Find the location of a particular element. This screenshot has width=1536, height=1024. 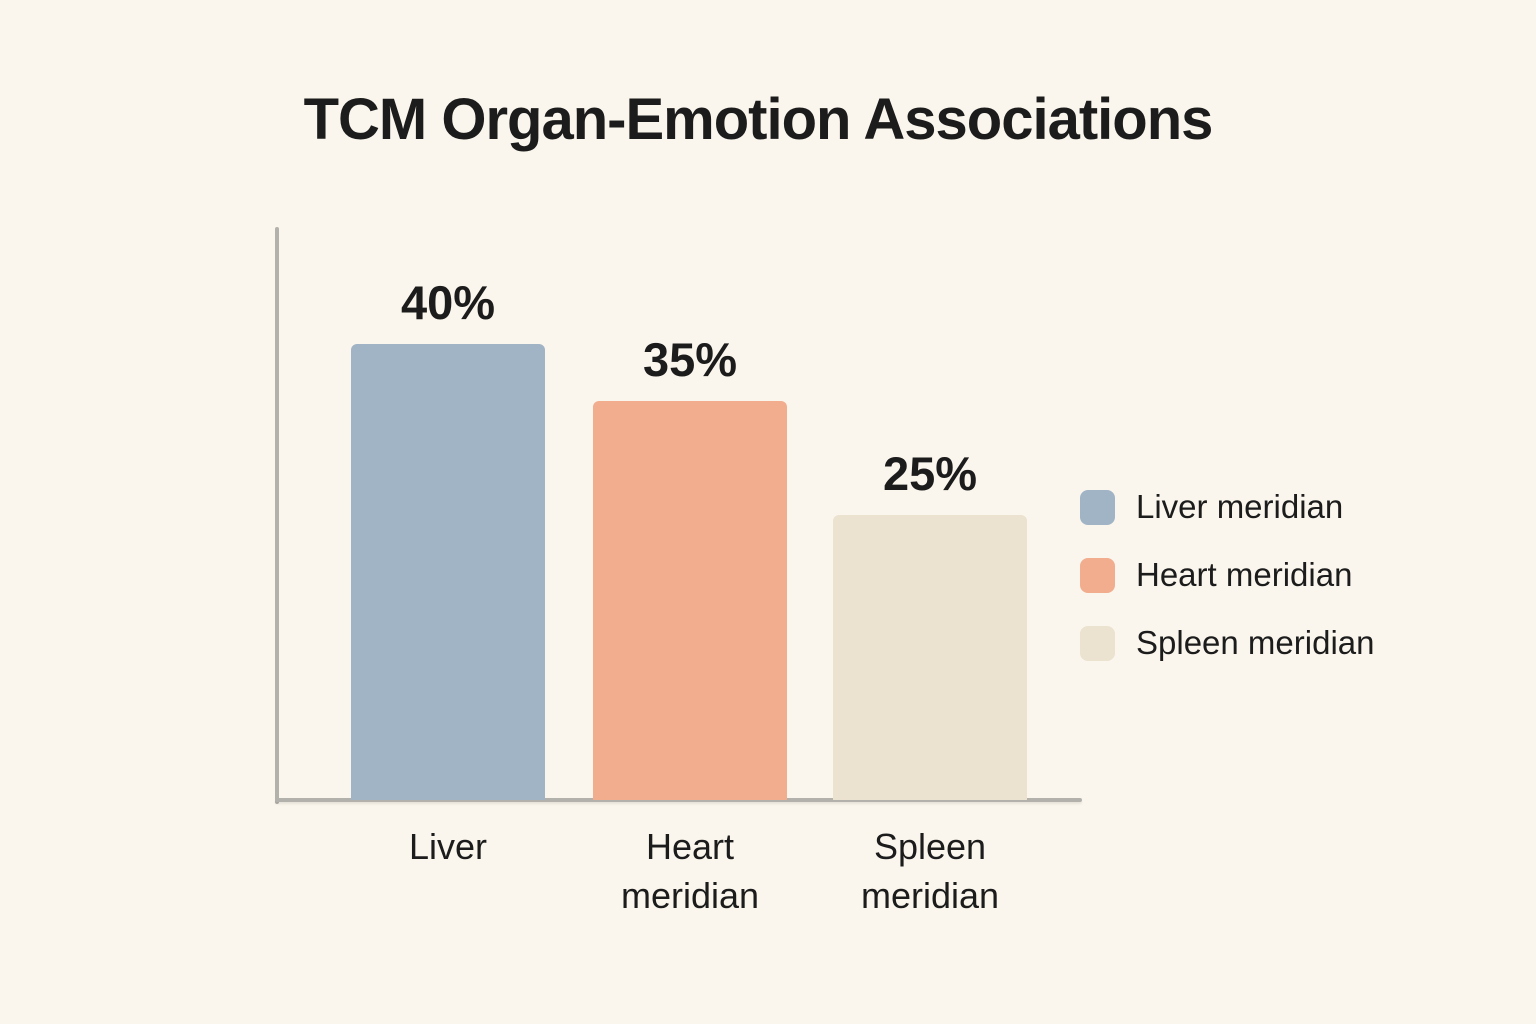

legend-item: Heart meridian is located at coordinates (1227, 575).